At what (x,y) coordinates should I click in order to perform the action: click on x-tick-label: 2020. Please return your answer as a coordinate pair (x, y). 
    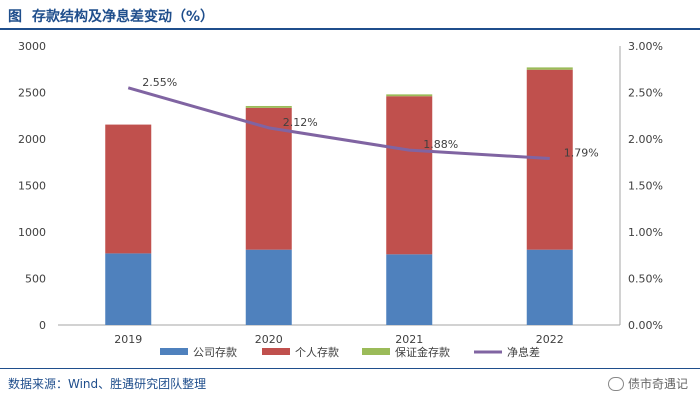
    Looking at the image, I should click on (269, 339).